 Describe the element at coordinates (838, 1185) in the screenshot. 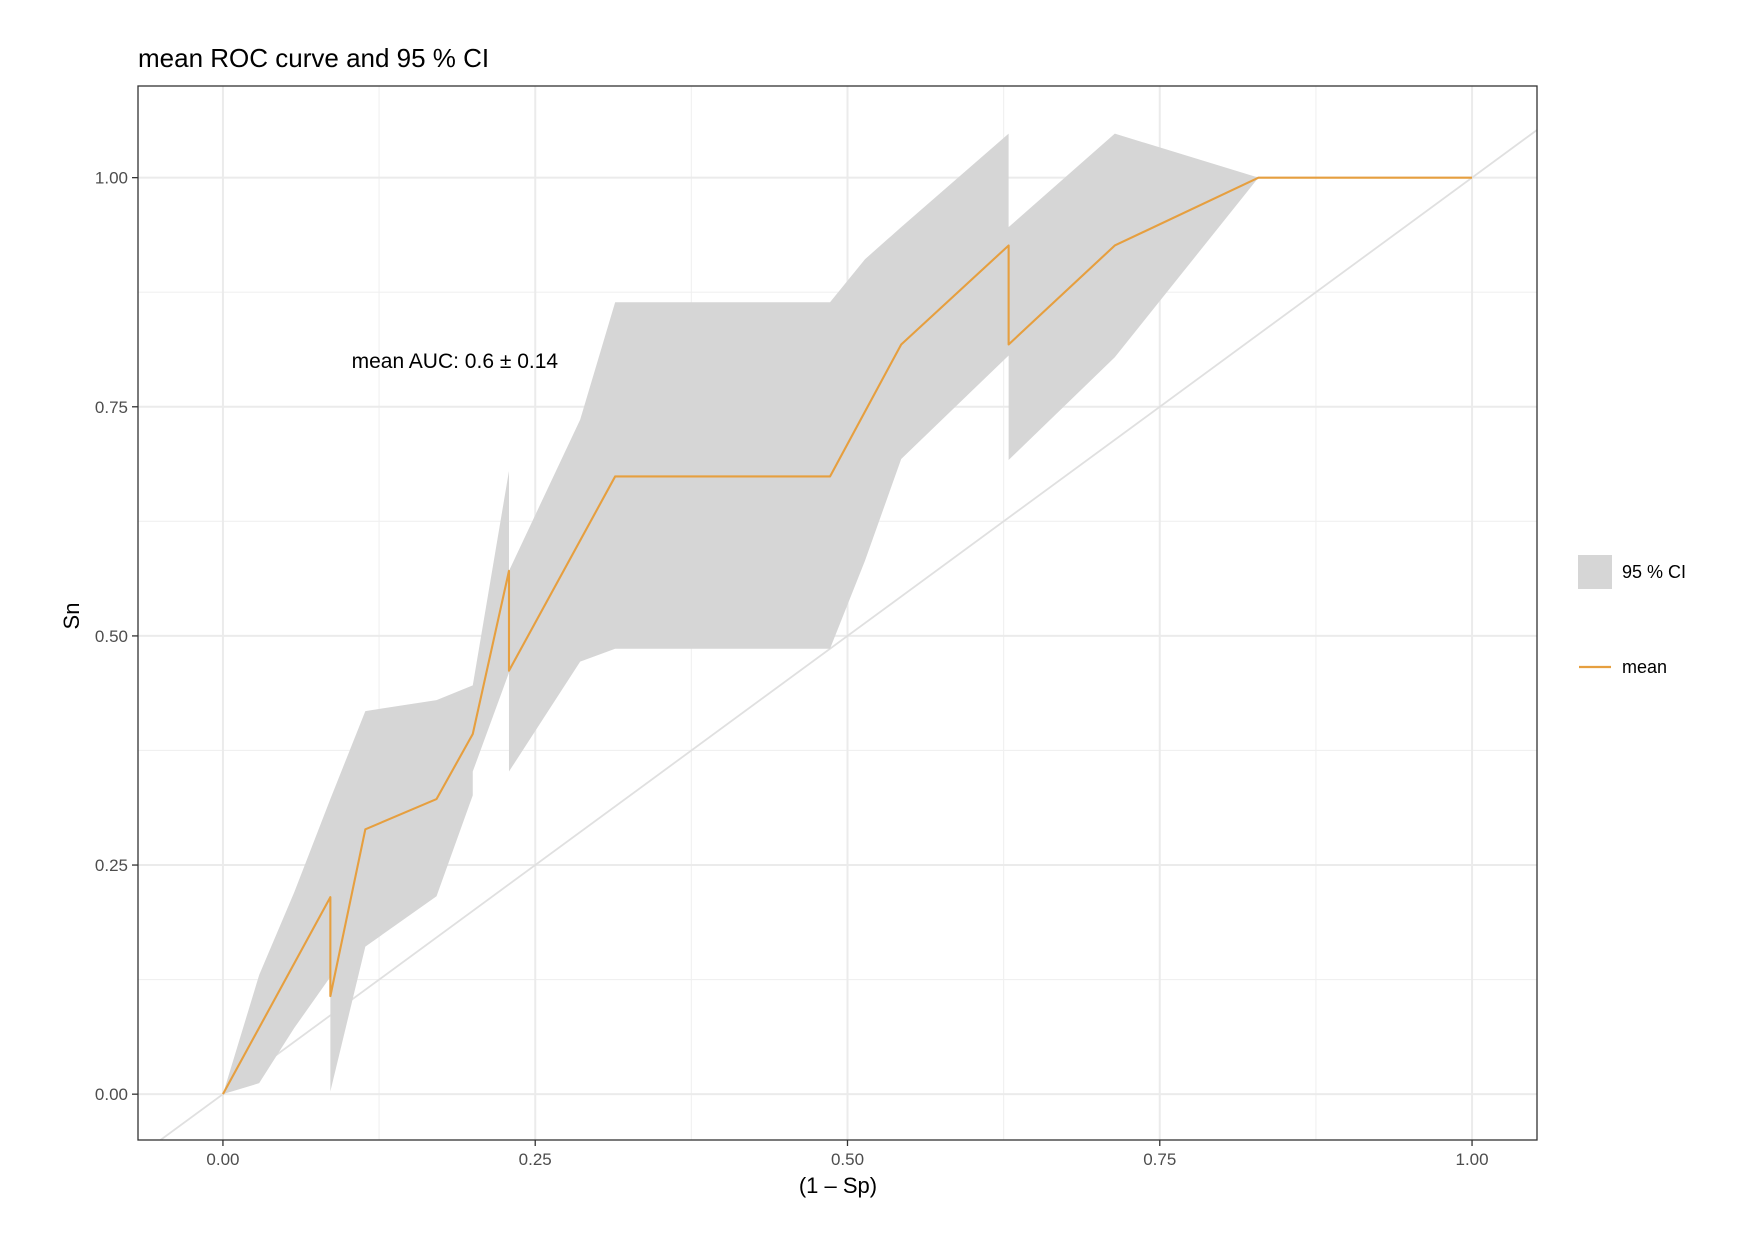

I see `x-axis-title: (1 – Sp)` at that location.